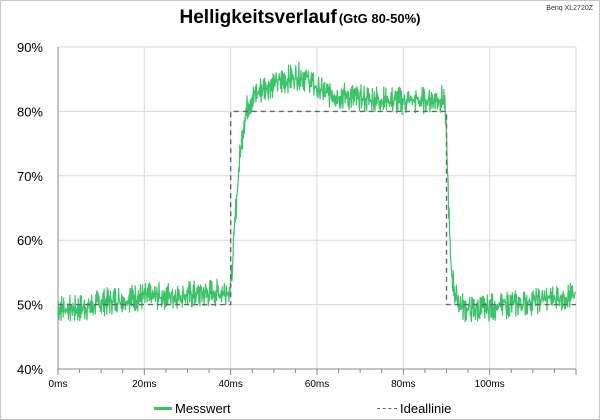 Image resolution: width=600 pixels, height=420 pixels. I want to click on y-tick-label: 90%, so click(30, 47).